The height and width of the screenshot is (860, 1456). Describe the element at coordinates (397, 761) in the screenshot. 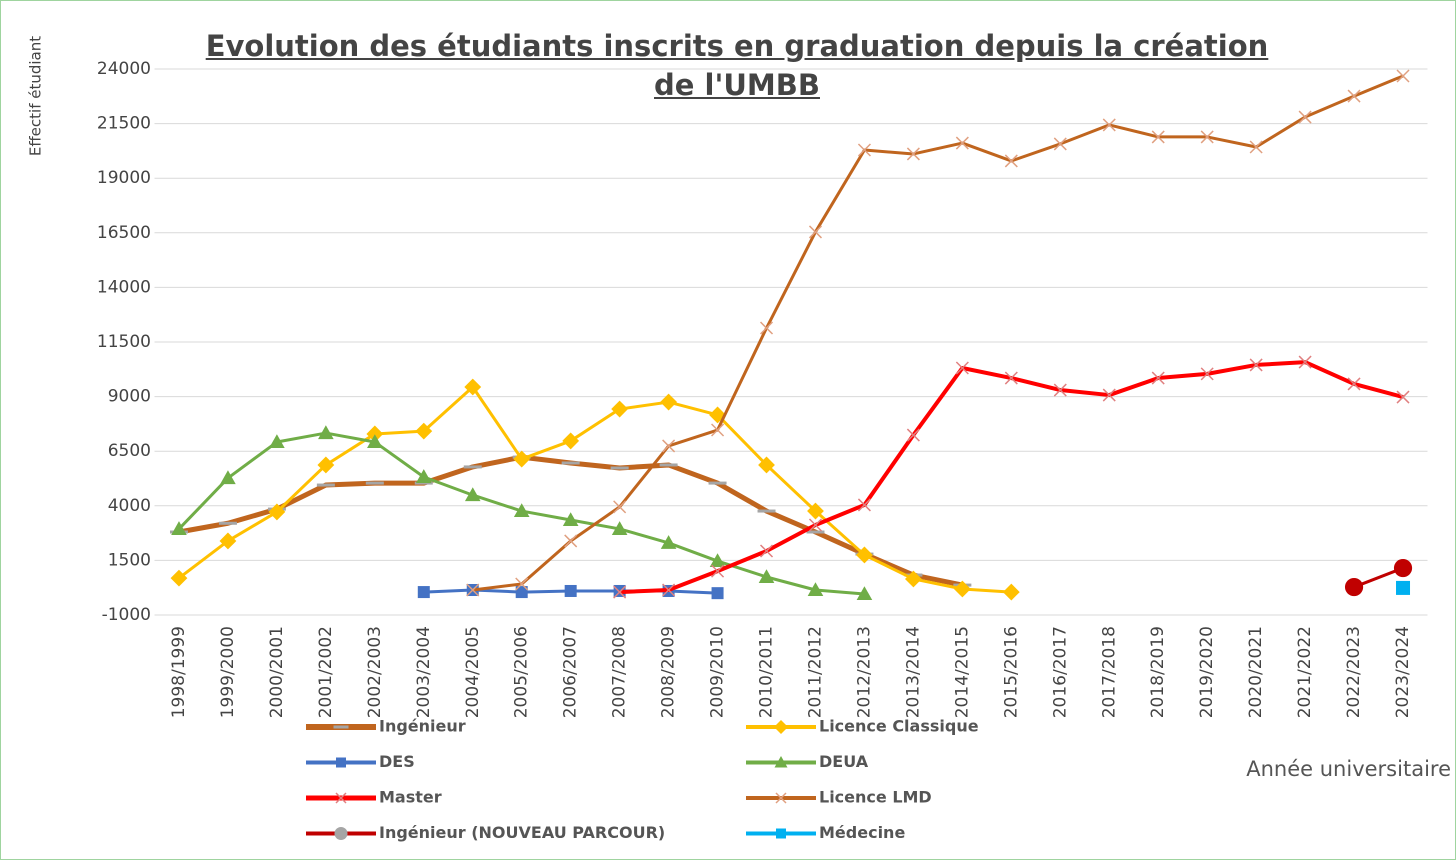

I see `legend-label: DES` at that location.